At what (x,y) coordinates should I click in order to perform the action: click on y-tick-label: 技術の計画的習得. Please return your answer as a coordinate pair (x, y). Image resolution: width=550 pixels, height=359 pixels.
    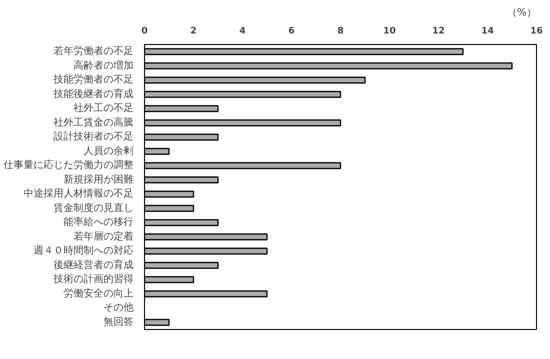
    Looking at the image, I should click on (93, 279).